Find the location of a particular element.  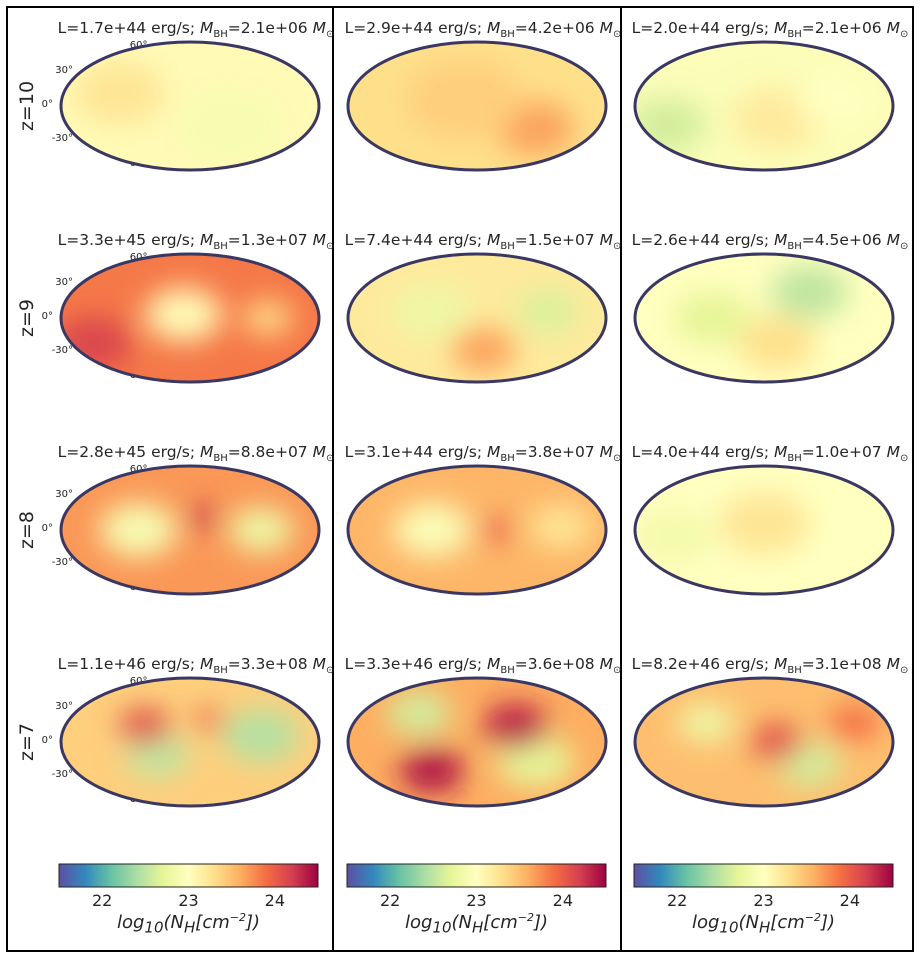

frame-bottom is located at coordinates (460, 951).